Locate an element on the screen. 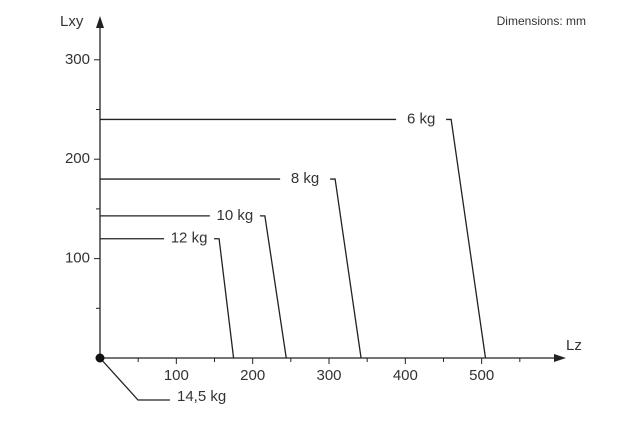  x-tick-label: 300 is located at coordinates (328, 375).